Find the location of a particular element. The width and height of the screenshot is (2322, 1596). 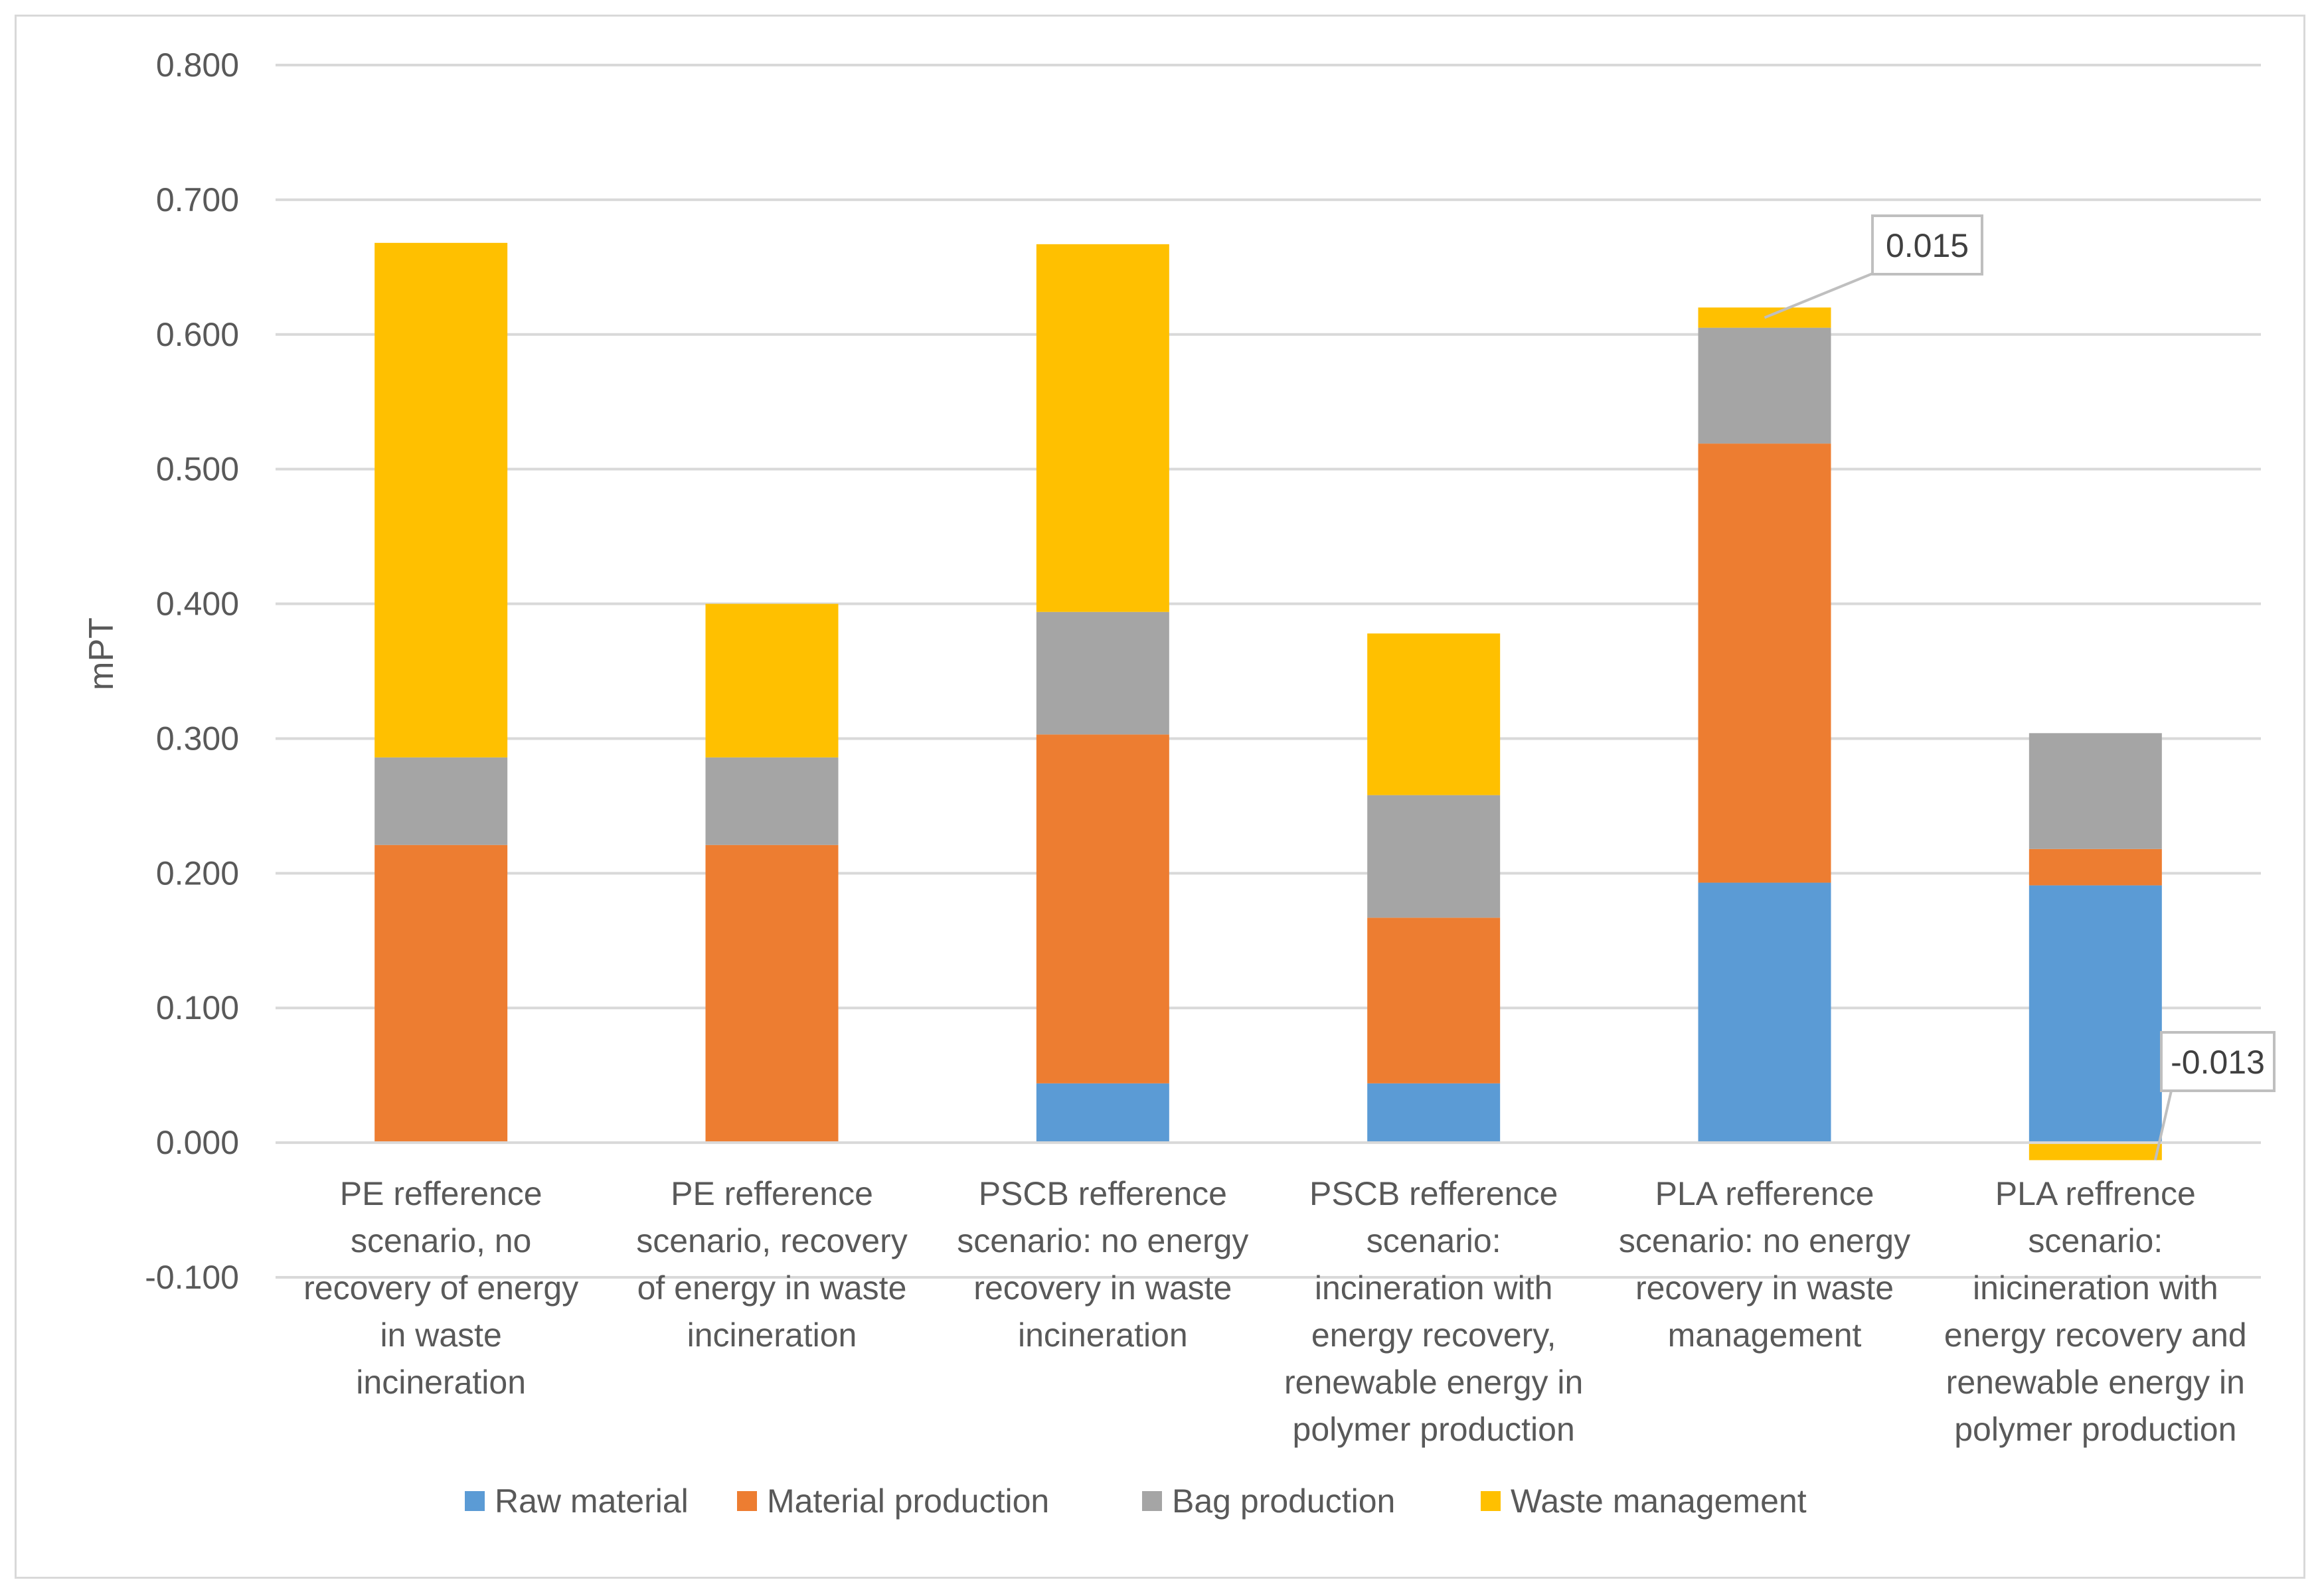

data-labels: 0.015 -0.013 is located at coordinates (2020, 687).